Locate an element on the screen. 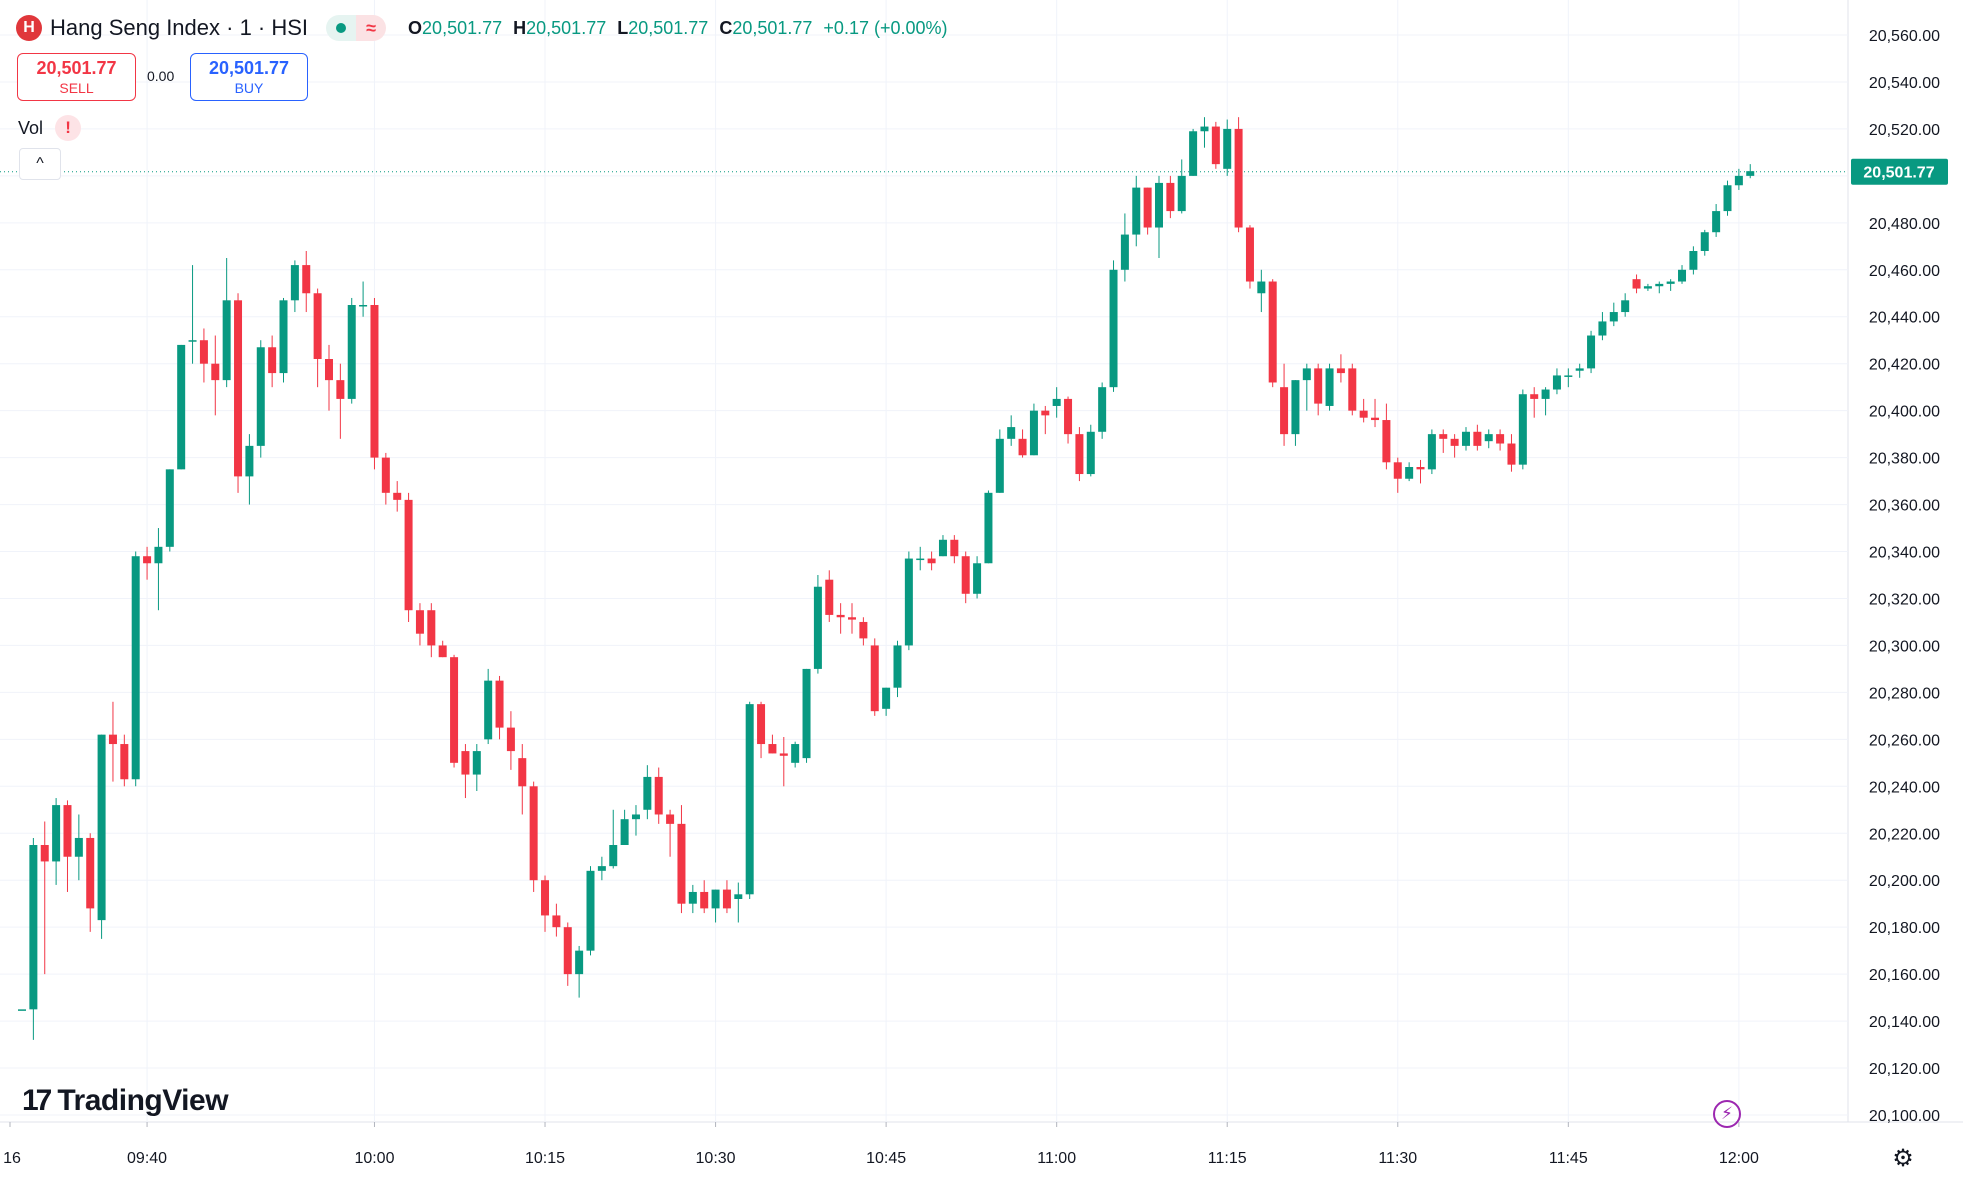  symbol-title: Hang Seng Index · 1 · HSI is located at coordinates (179, 27).